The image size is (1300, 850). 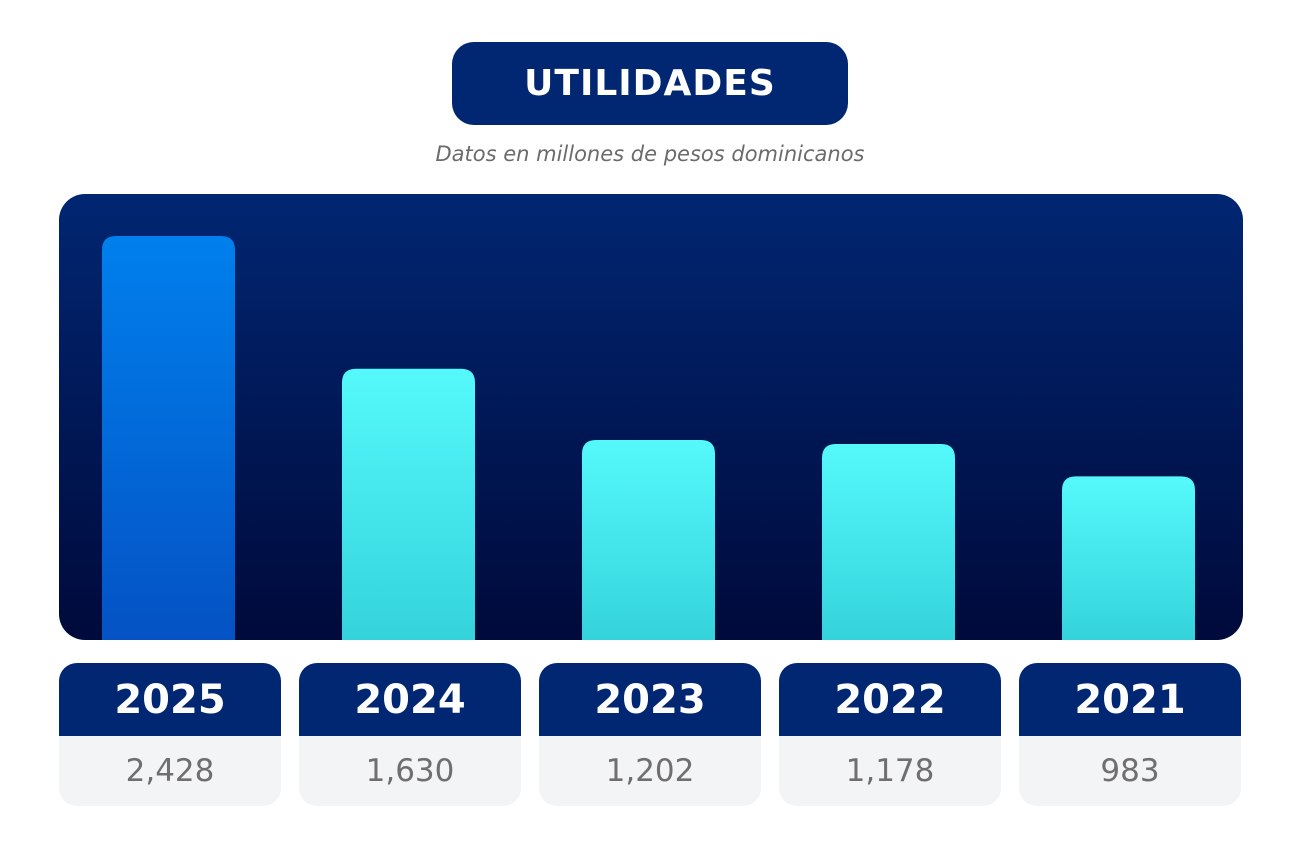 What do you see at coordinates (408, 504) in the screenshot?
I see `bar-2024` at bounding box center [408, 504].